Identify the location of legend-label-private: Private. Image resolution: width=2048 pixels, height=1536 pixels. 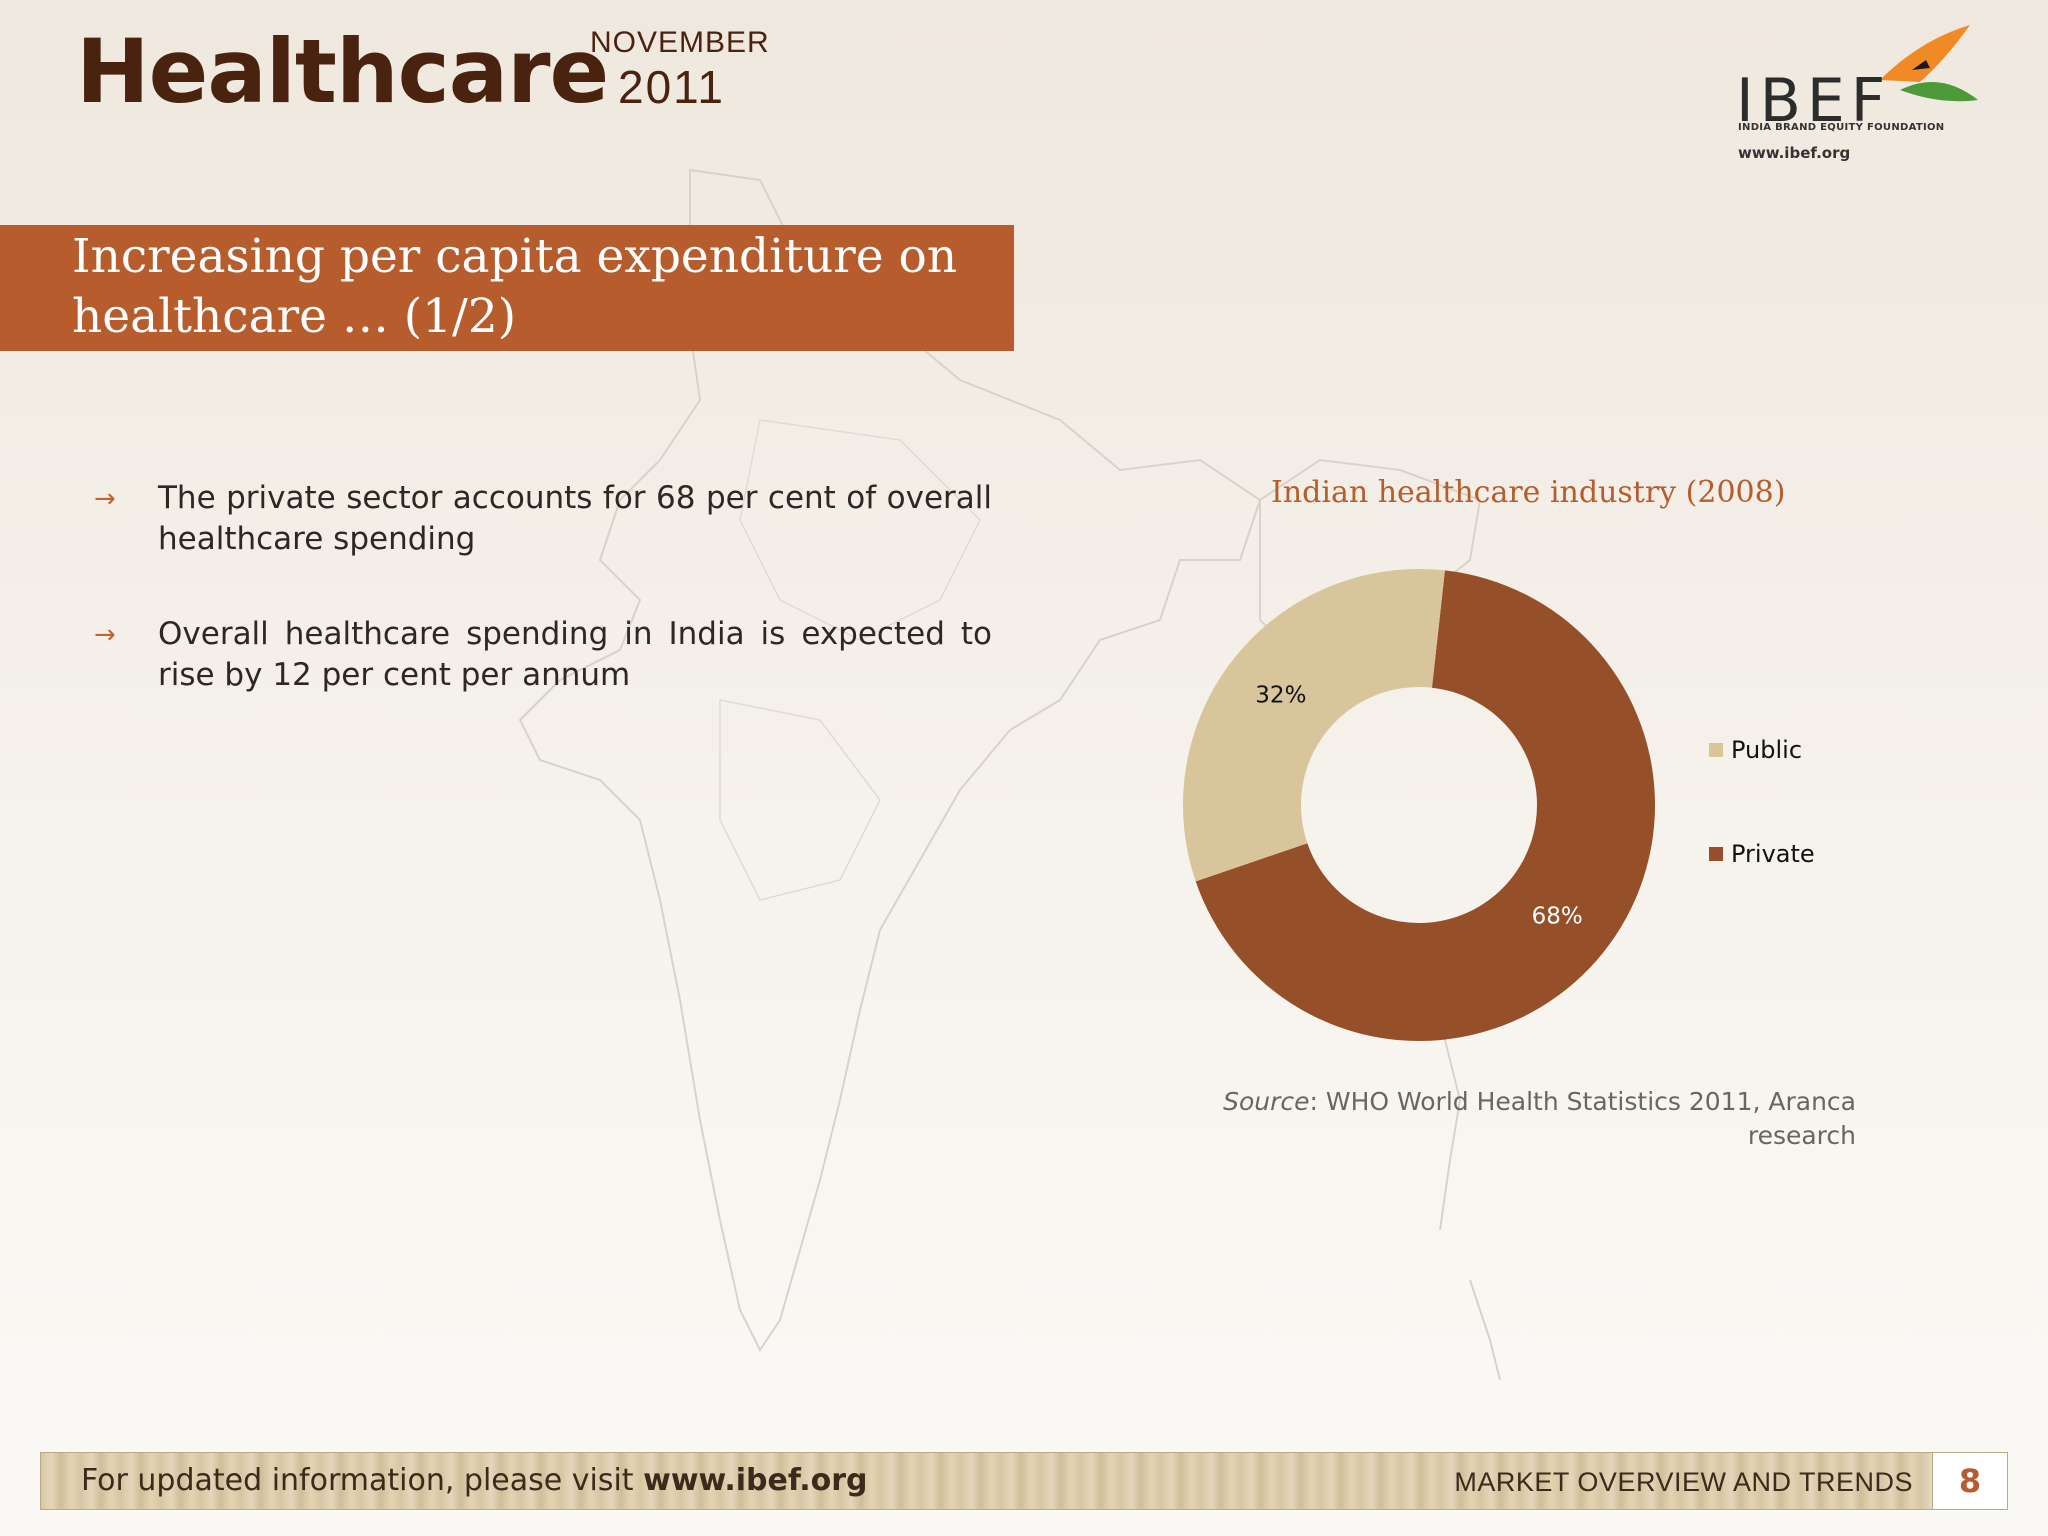
(1773, 854).